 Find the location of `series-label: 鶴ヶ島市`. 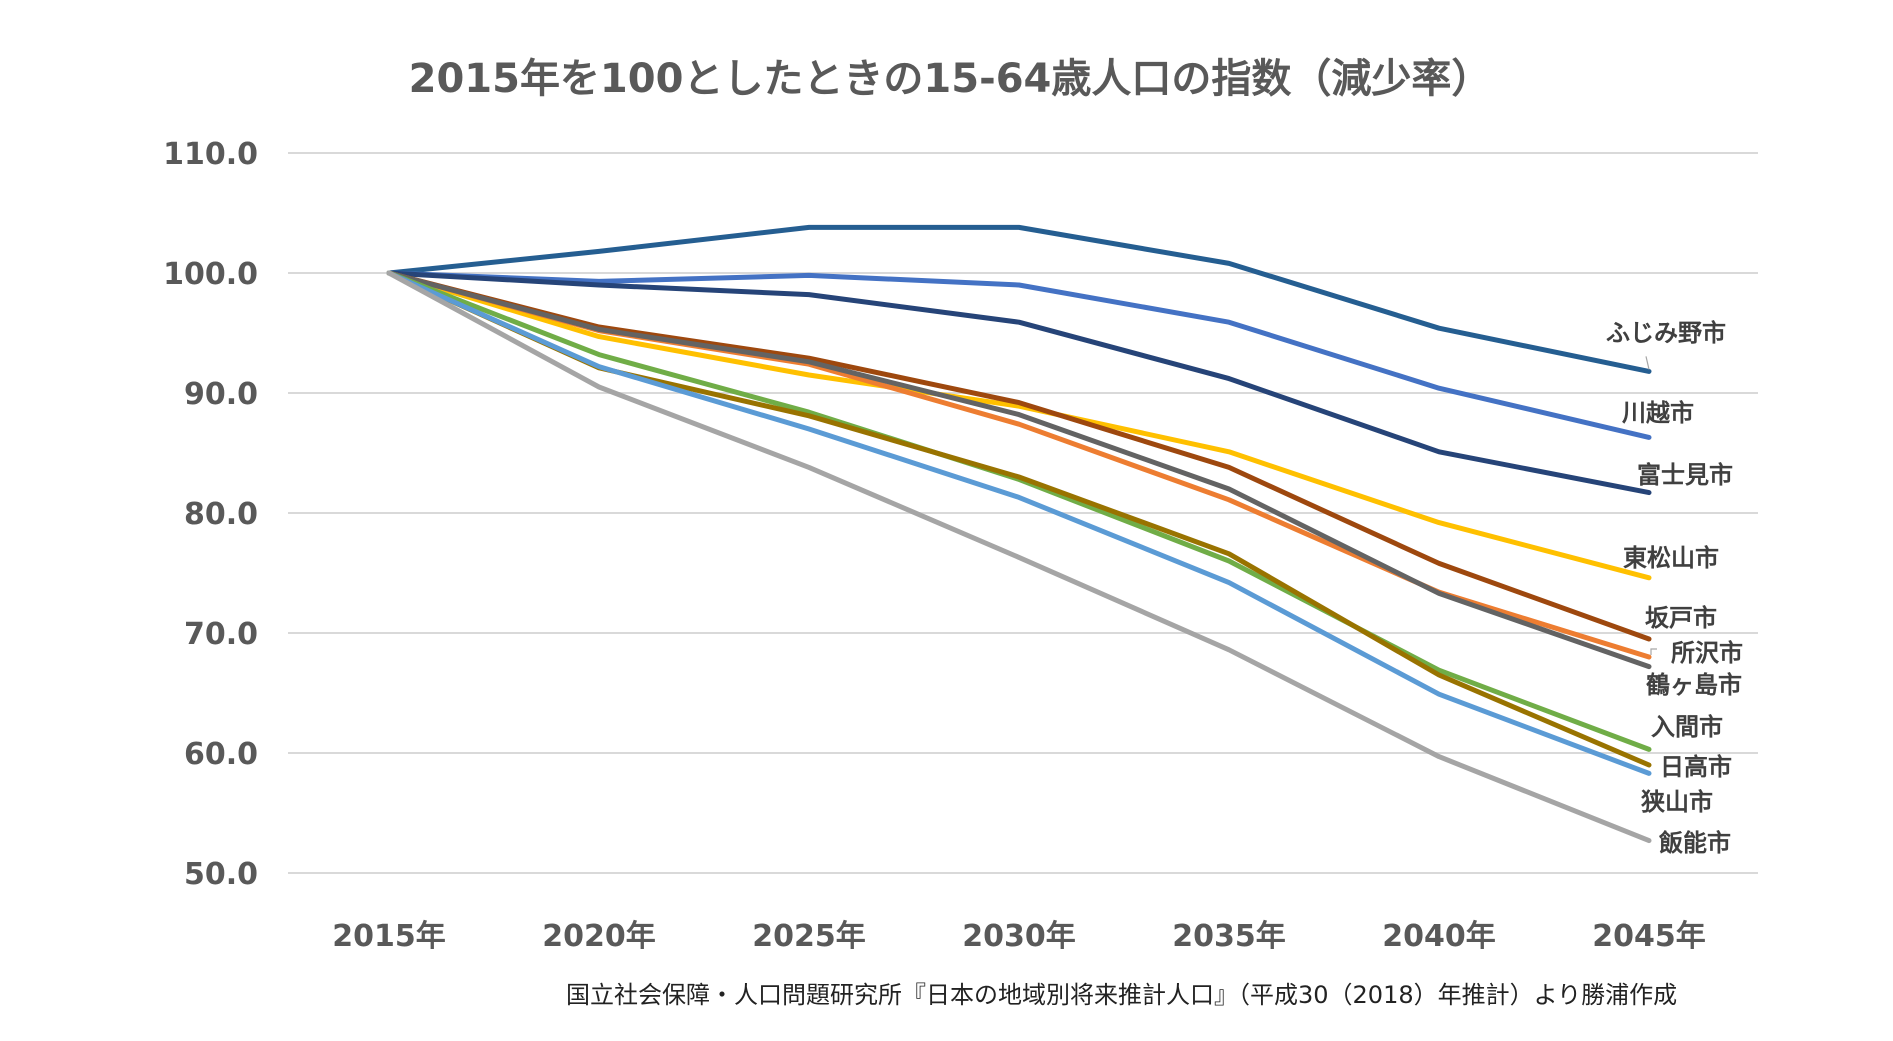

series-label: 鶴ヶ島市 is located at coordinates (1694, 685).